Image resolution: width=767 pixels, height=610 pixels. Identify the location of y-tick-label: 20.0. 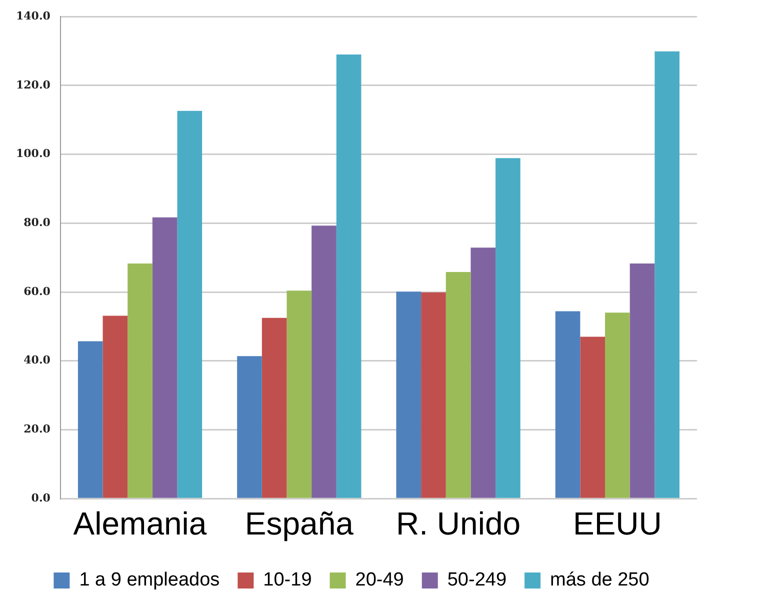
(37, 429).